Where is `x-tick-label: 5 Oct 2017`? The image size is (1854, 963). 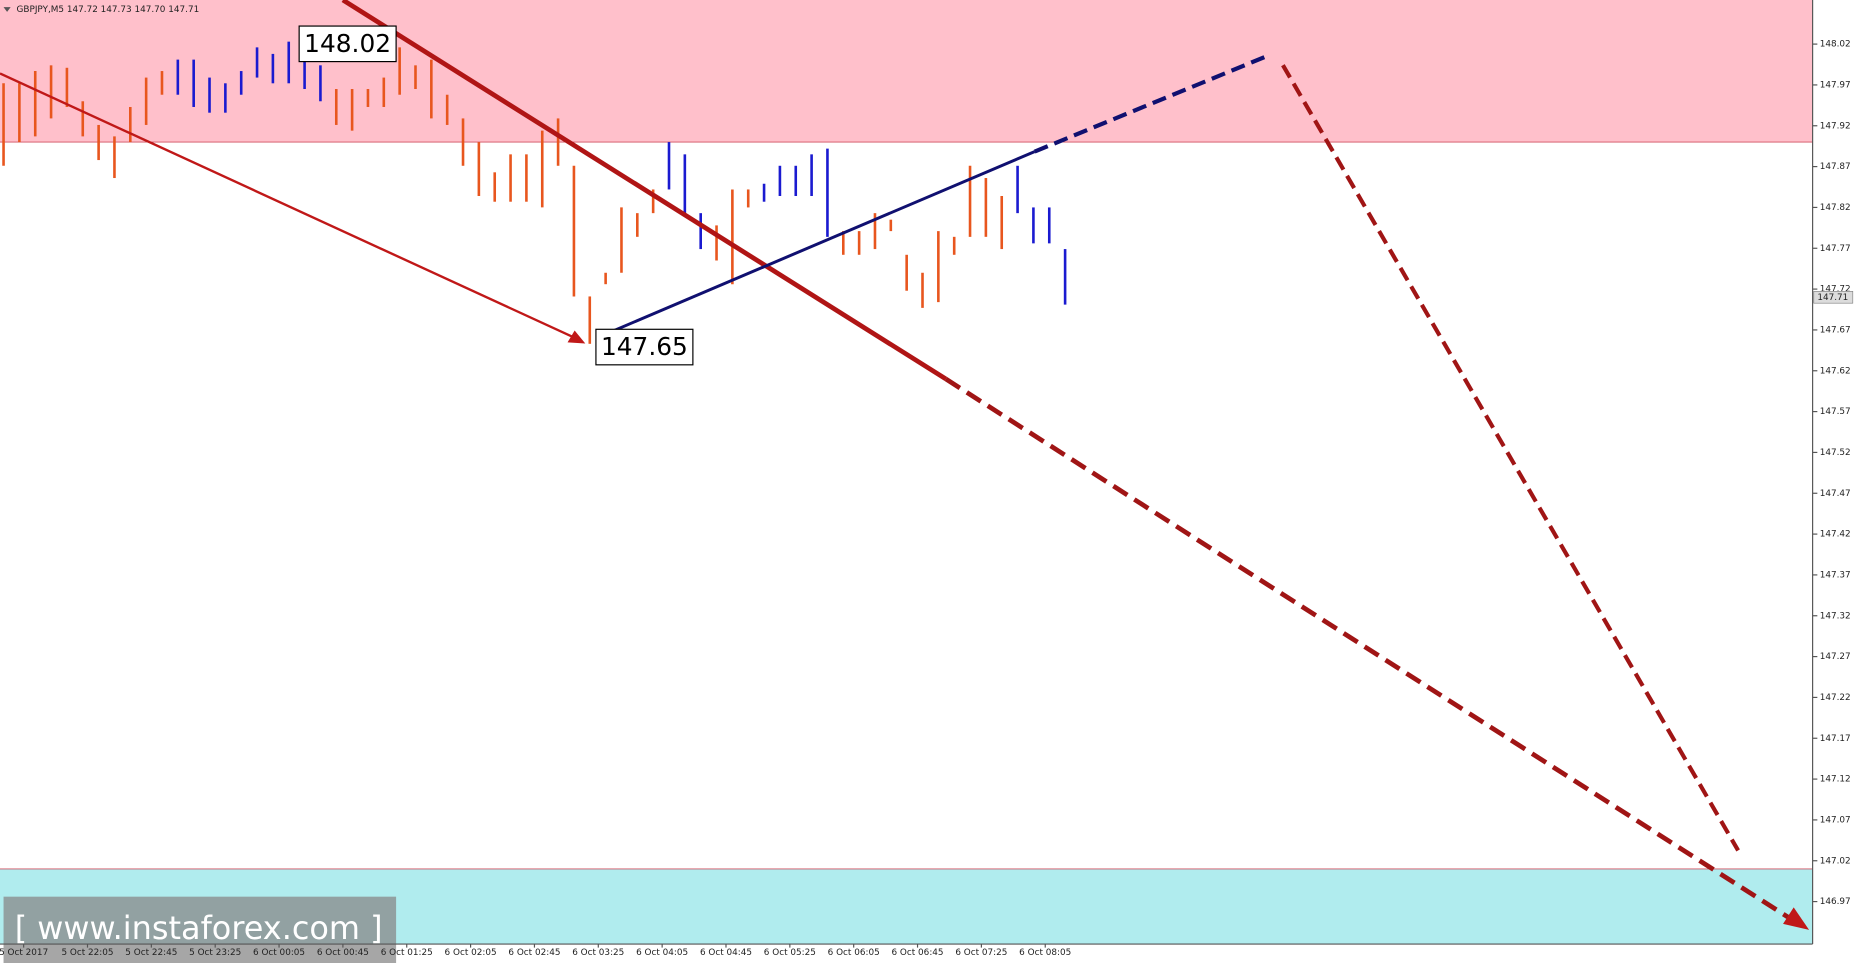
x-tick-label: 5 Oct 2017 is located at coordinates (24, 953).